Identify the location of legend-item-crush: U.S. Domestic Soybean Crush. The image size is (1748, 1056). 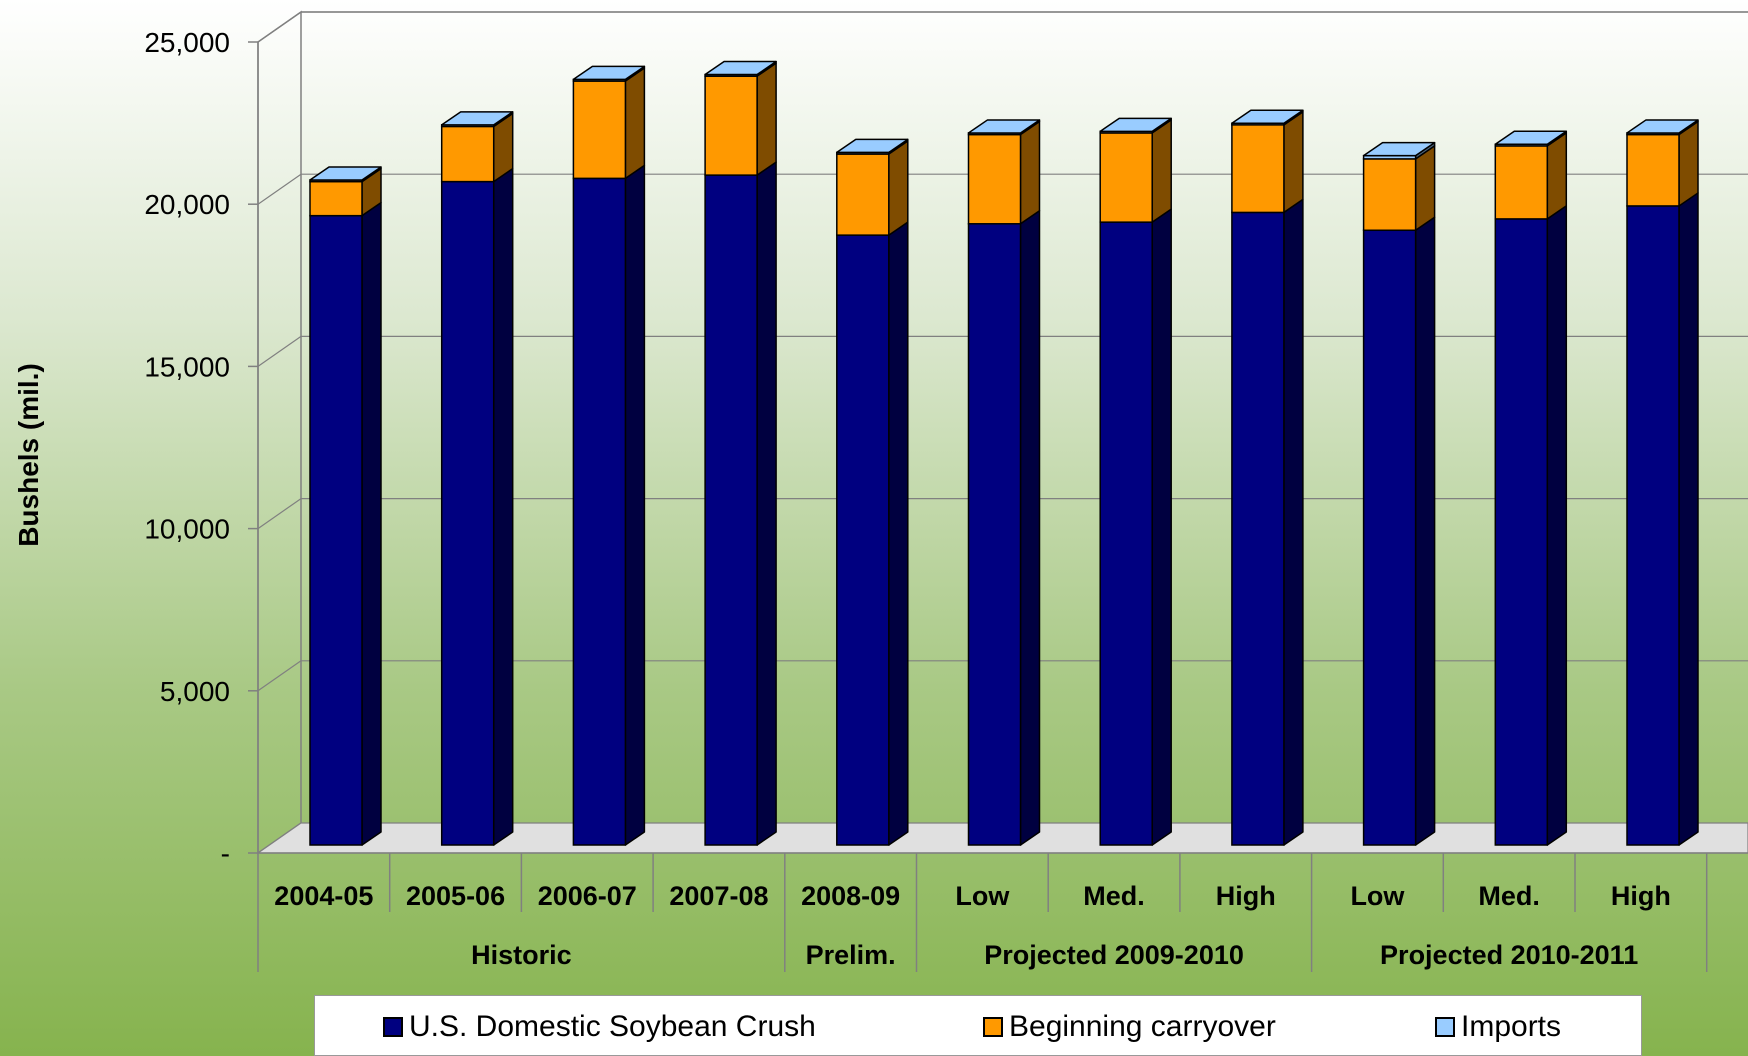
(599, 1027).